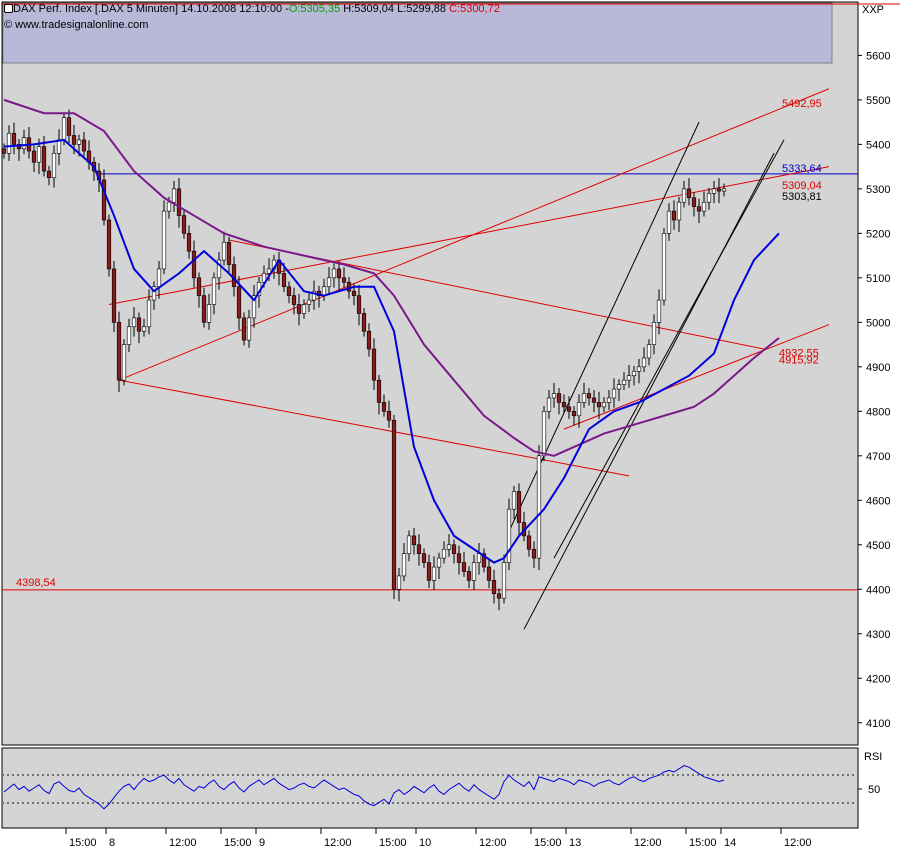 The height and width of the screenshot is (850, 900). Describe the element at coordinates (874, 790) in the screenshot. I see `rsi-tick-label: 50` at that location.